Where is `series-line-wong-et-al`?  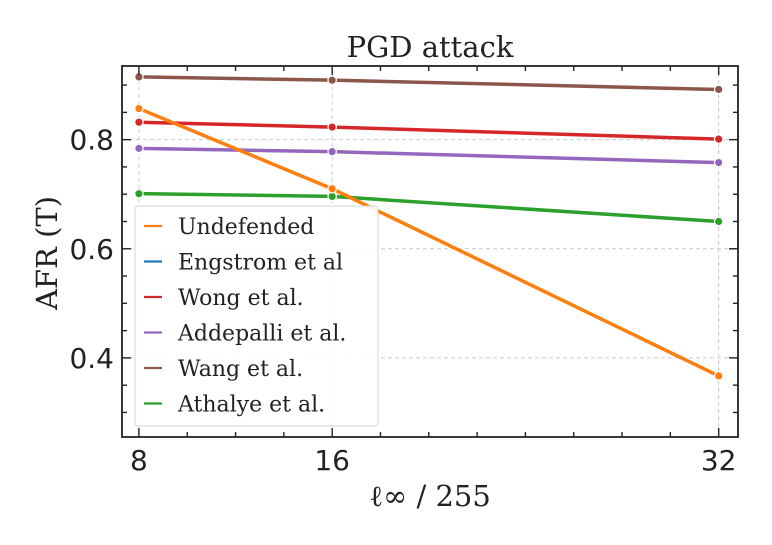 series-line-wong-et-al is located at coordinates (429, 130).